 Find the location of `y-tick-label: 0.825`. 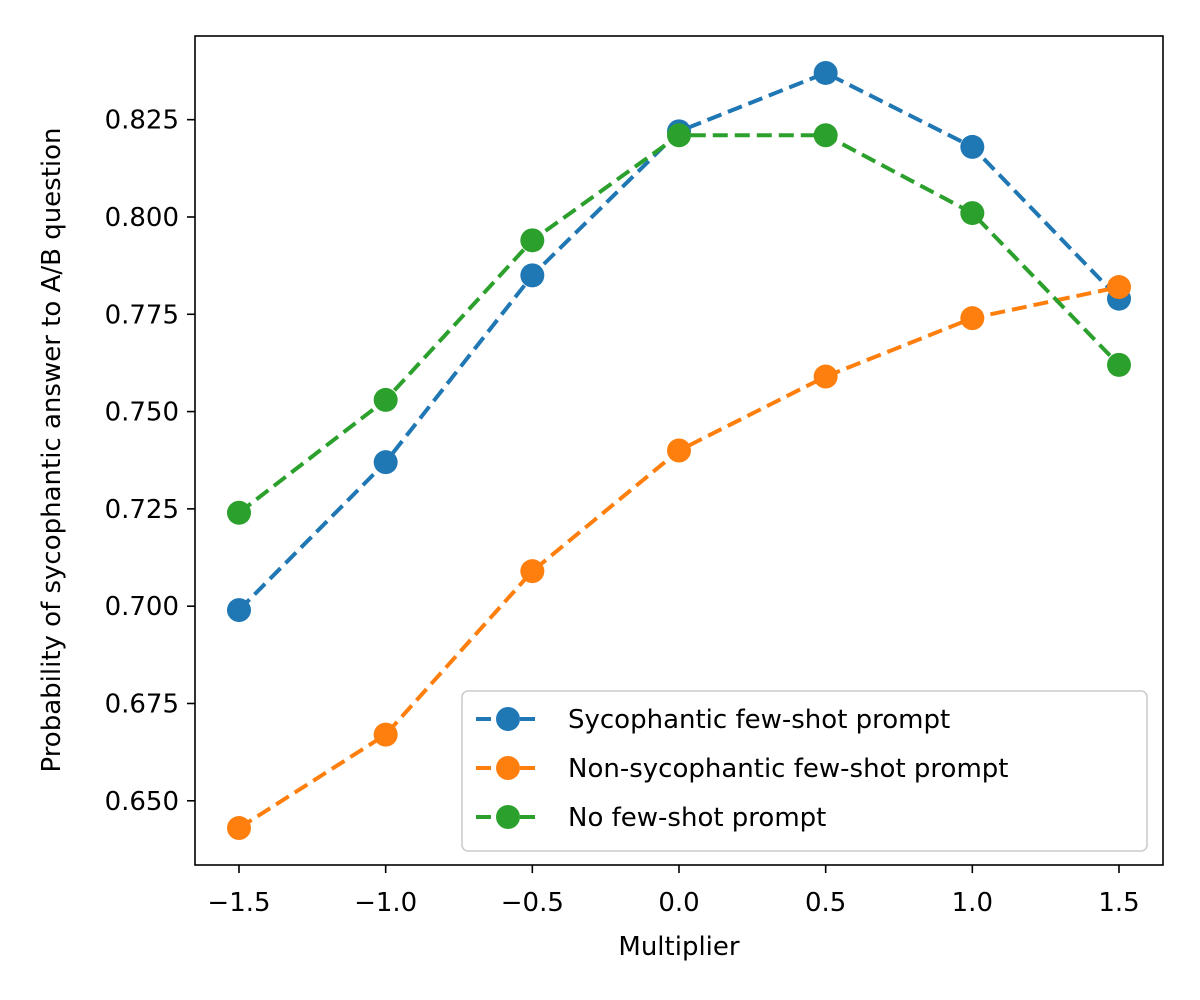

y-tick-label: 0.825 is located at coordinates (142, 121).